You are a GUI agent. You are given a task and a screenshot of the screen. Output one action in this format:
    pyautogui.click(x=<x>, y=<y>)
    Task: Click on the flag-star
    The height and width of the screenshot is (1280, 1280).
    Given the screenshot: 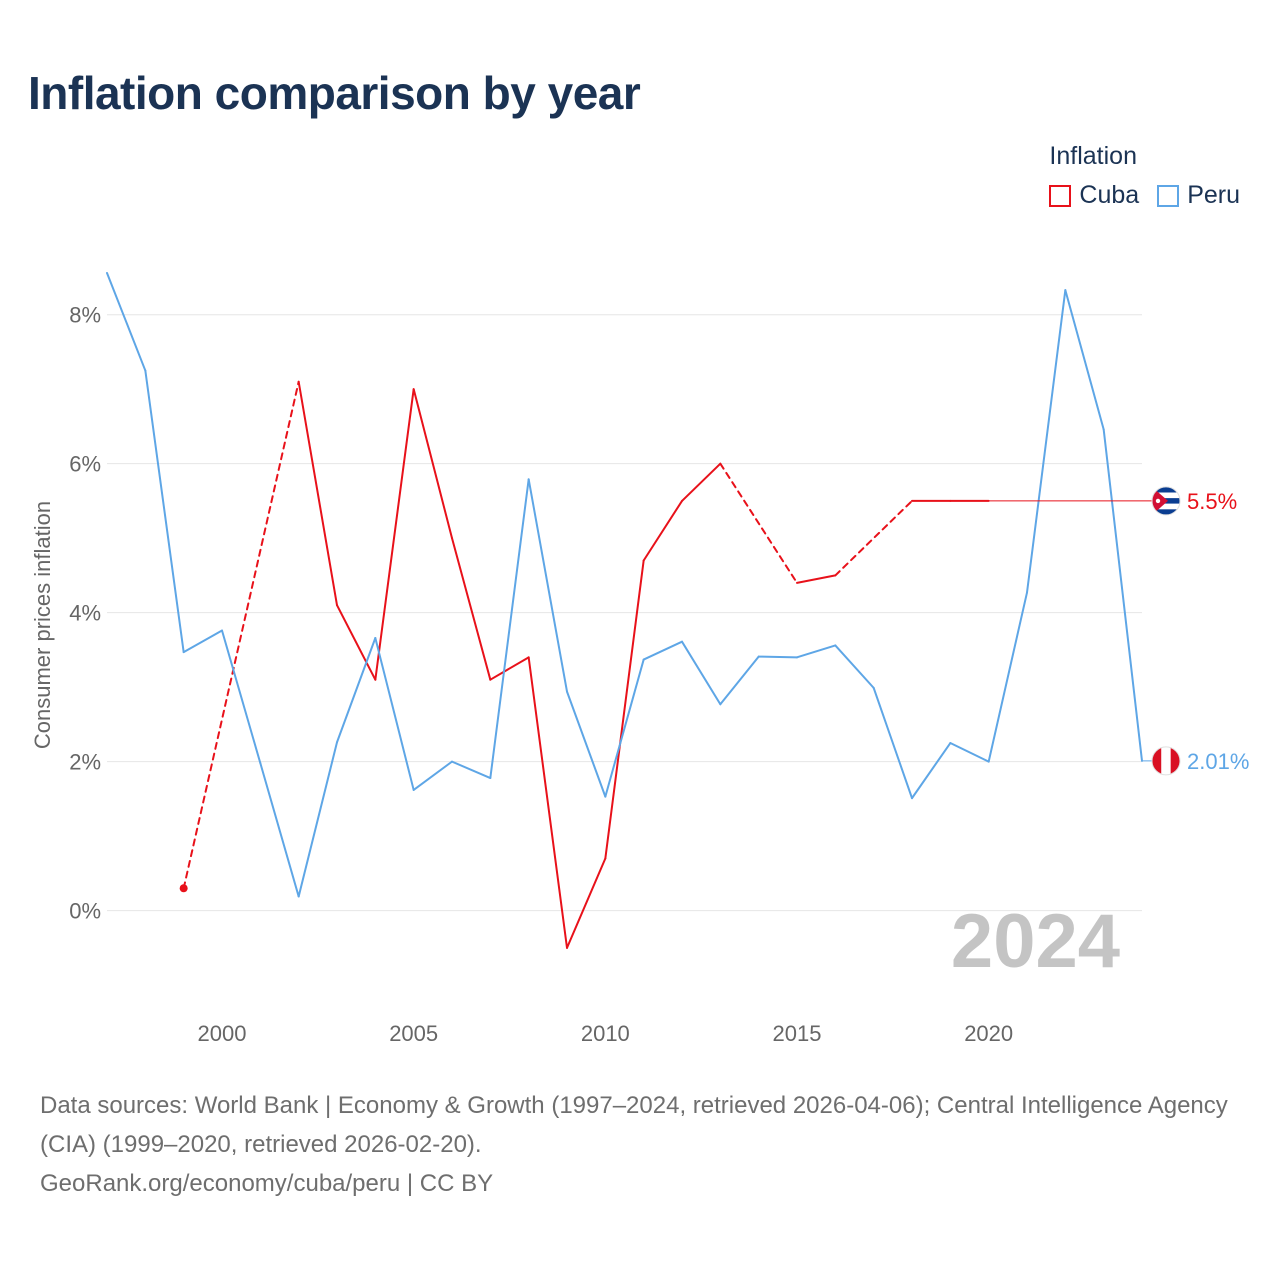 What is the action you would take?
    pyautogui.click(x=1158, y=501)
    